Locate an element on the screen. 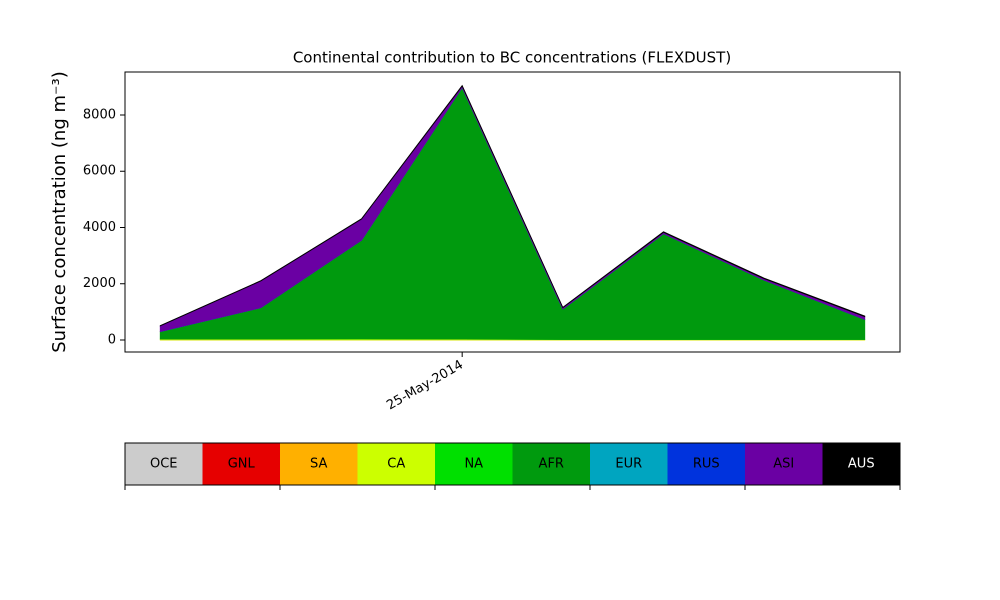 The image size is (1000, 600). legend-label: CA is located at coordinates (396, 464).